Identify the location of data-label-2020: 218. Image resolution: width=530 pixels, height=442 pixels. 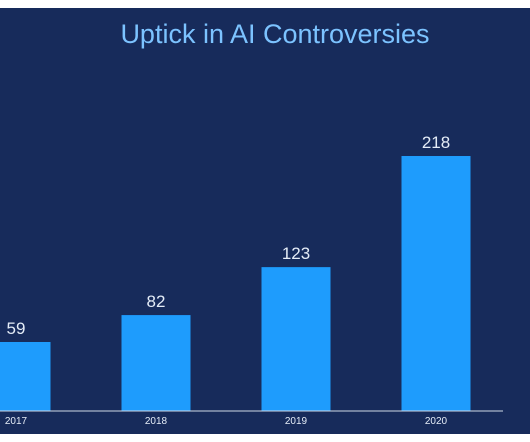
(436, 142).